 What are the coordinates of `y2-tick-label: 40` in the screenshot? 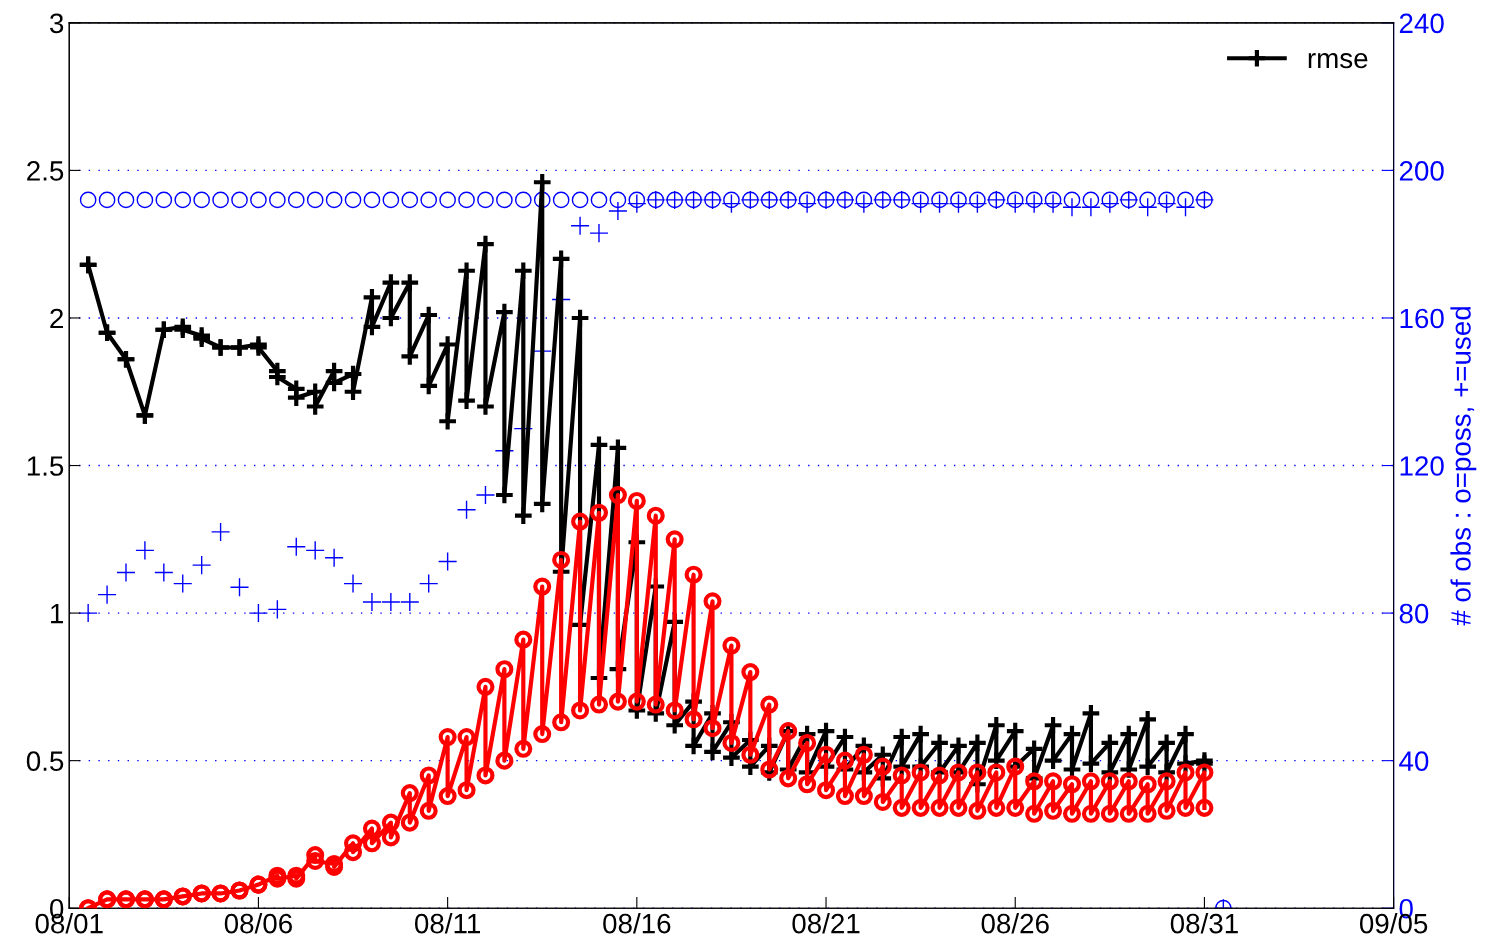 It's located at (1414, 761).